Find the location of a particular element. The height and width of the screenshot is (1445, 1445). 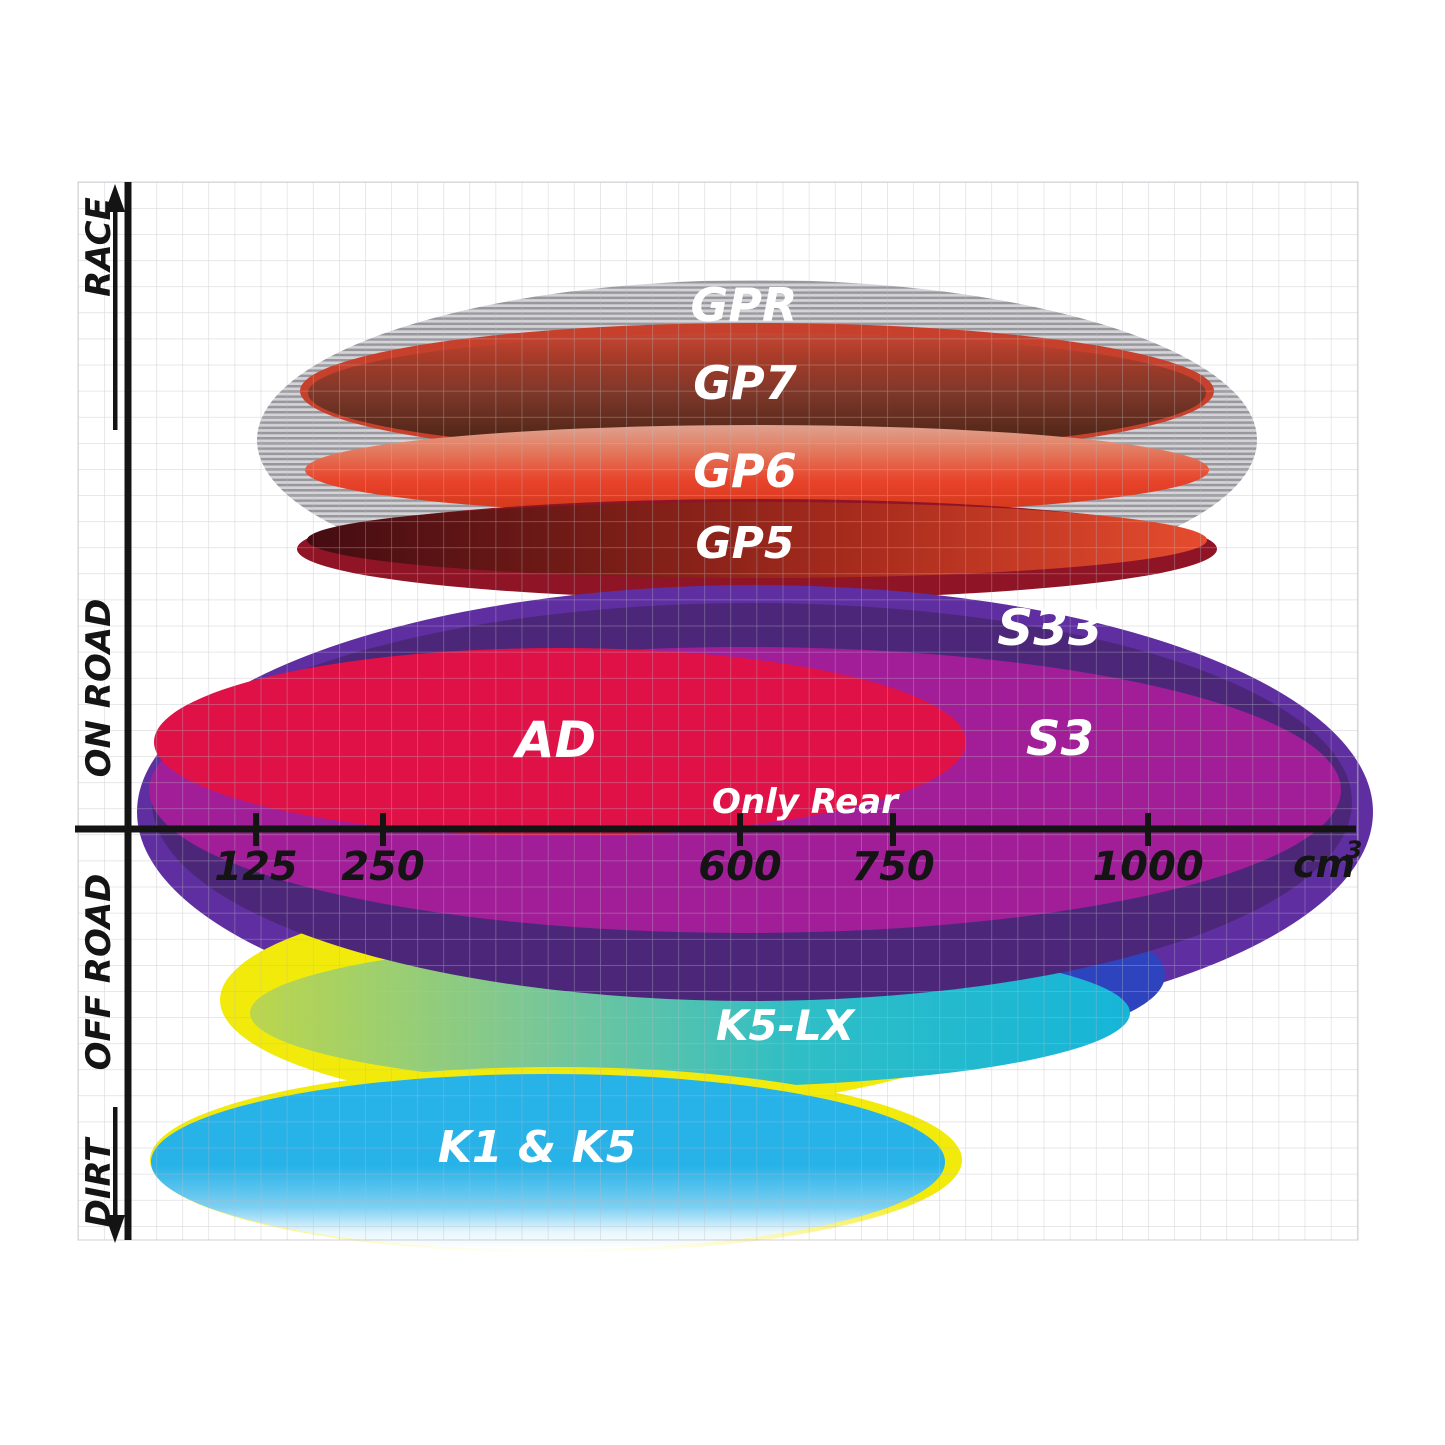

x-axis-unit-sup: 3 is located at coordinates (1354, 850).